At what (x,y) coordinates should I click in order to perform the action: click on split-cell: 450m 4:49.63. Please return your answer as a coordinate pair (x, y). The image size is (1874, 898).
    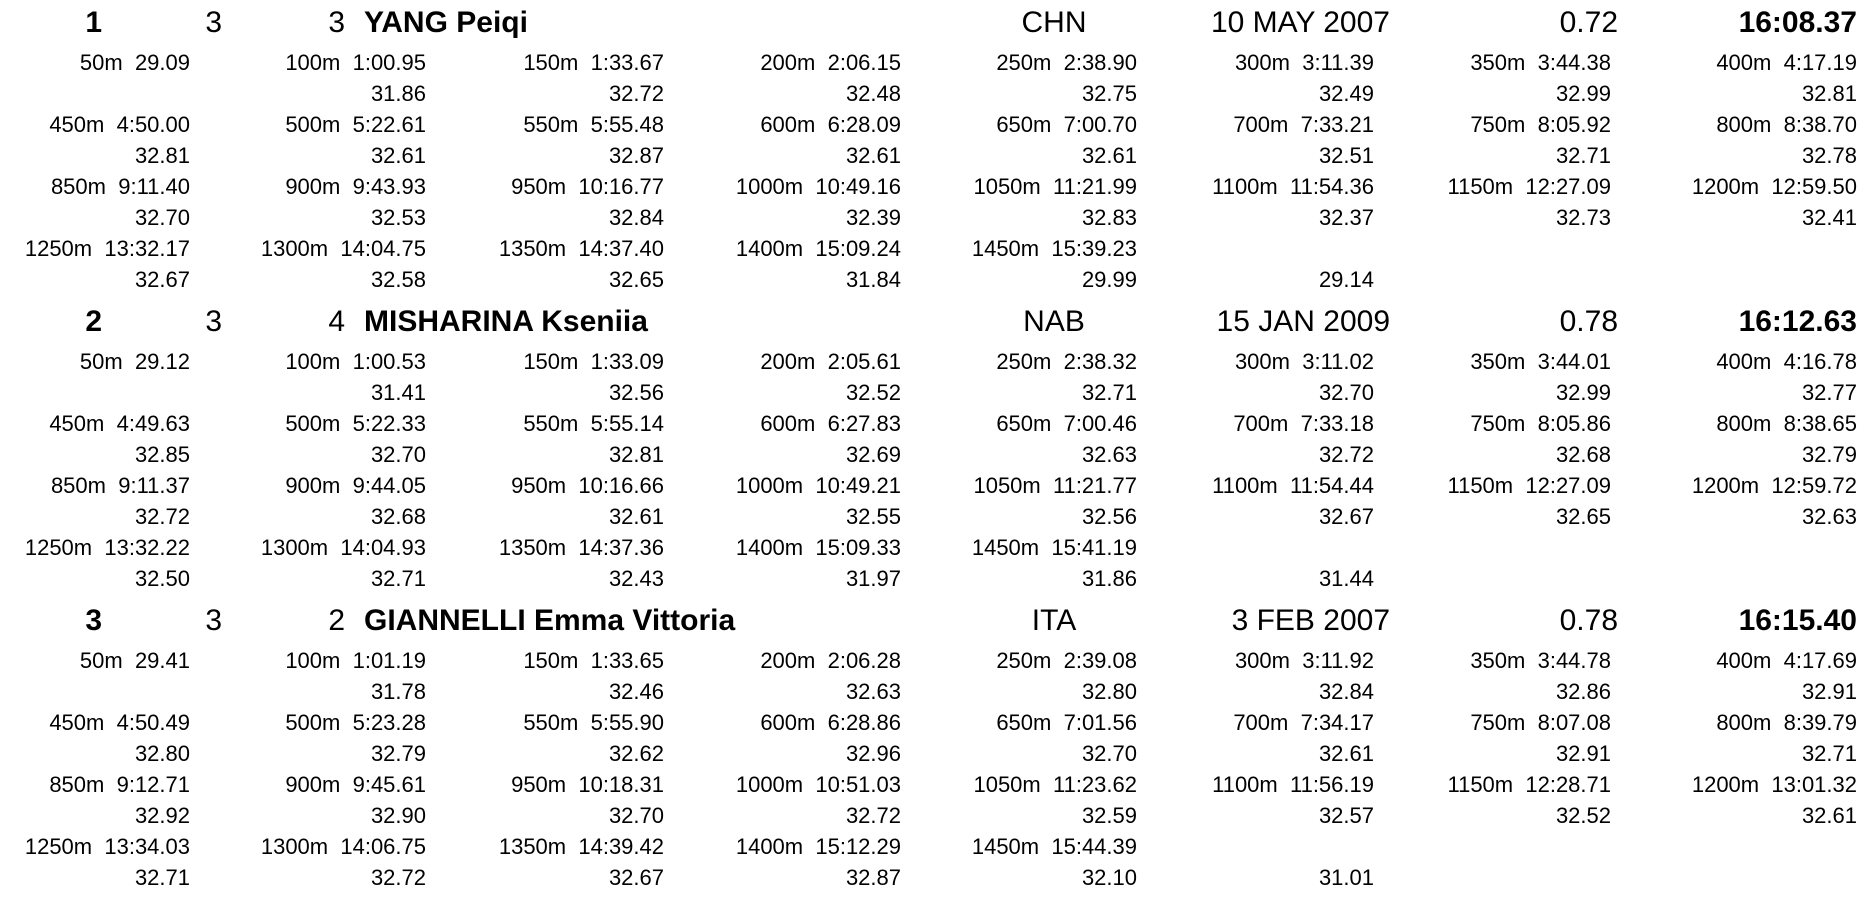
    Looking at the image, I should click on (119, 423).